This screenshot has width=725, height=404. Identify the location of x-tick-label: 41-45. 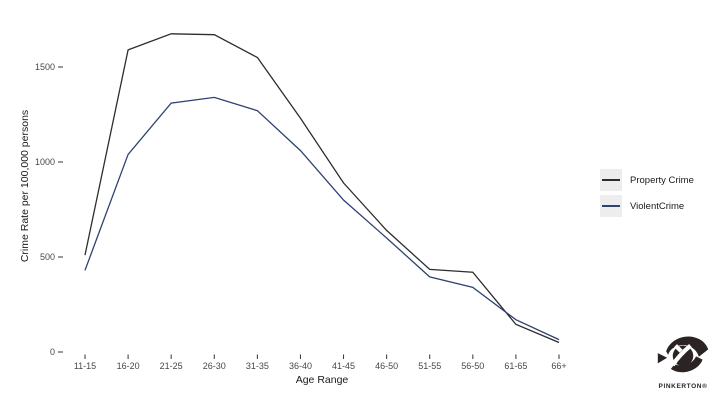
(343, 366).